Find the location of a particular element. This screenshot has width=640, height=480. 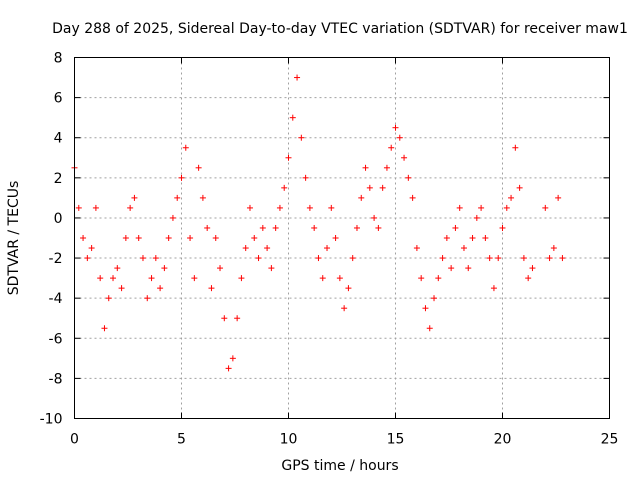

y-tick-label: 2 is located at coordinates (58, 179).